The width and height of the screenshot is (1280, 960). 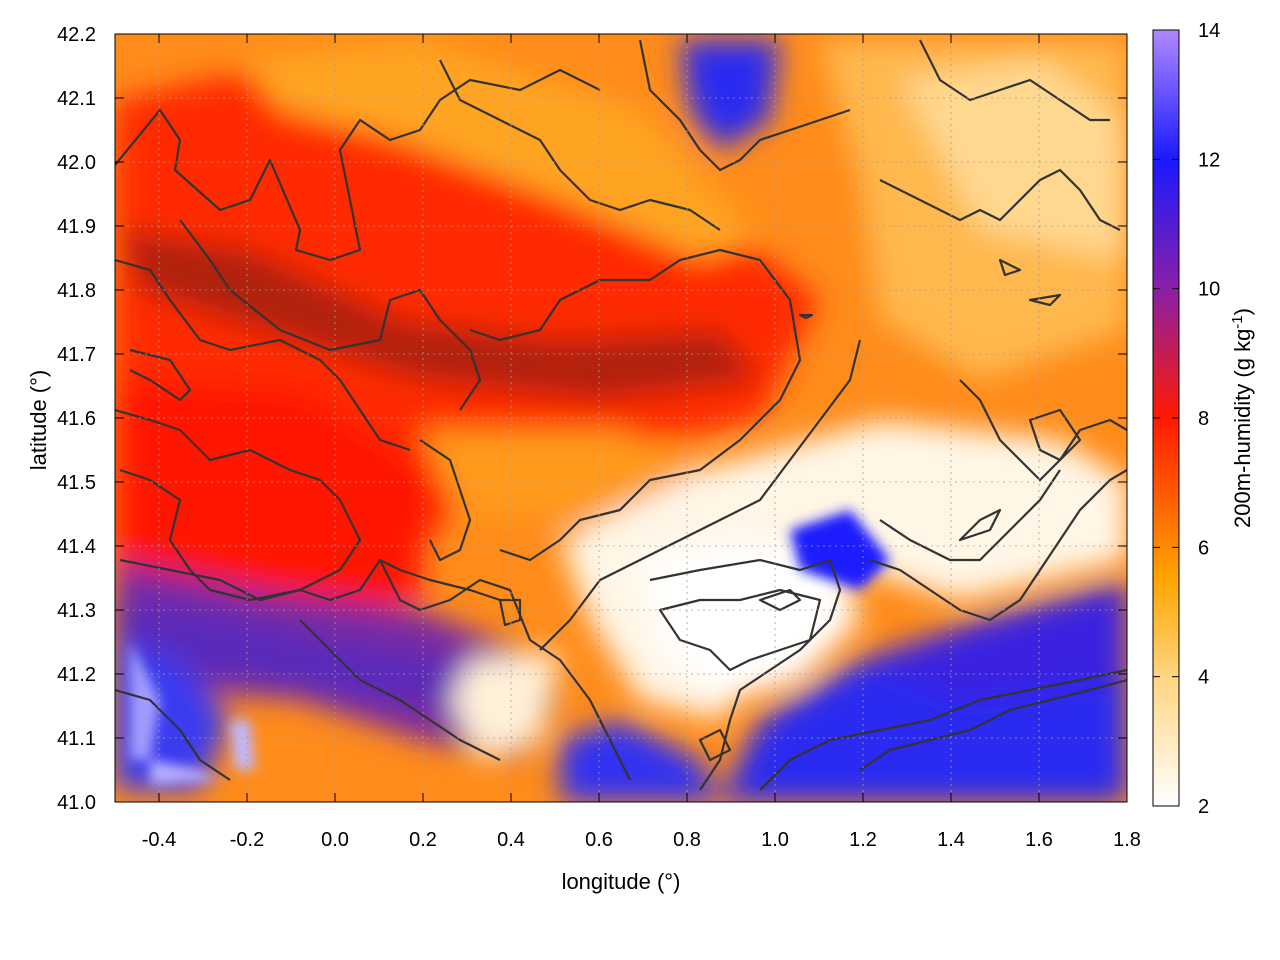 I want to click on y-tick-label: 41.2, so click(x=76, y=675).